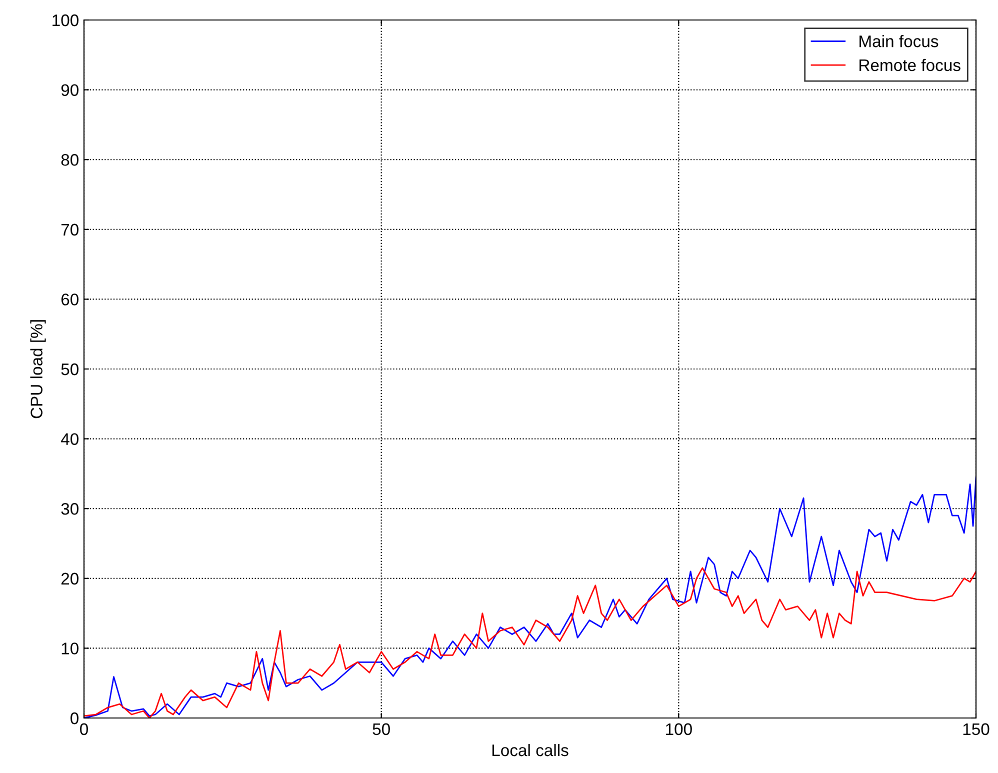 Image resolution: width=998 pixels, height=773 pixels. I want to click on y-tick-label: 10, so click(70, 648).